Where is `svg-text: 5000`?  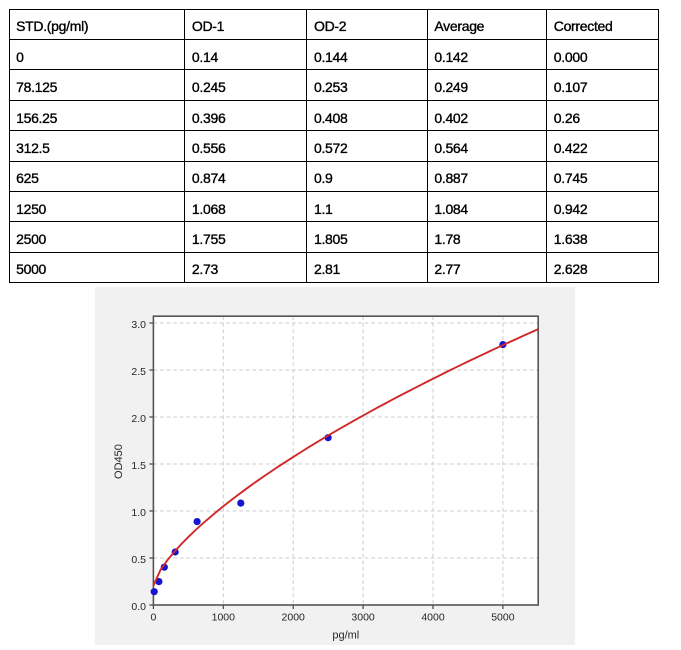 svg-text: 5000 is located at coordinates (503, 618).